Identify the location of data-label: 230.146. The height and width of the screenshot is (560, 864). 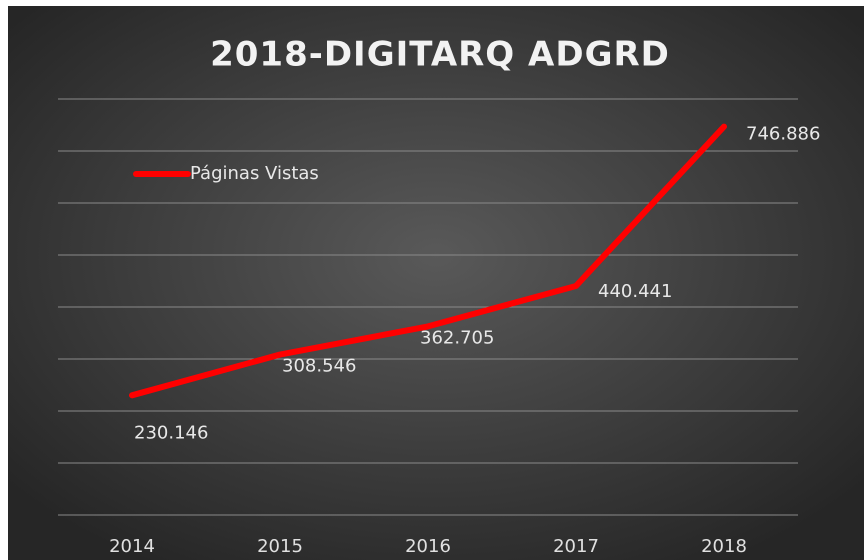
(171, 432).